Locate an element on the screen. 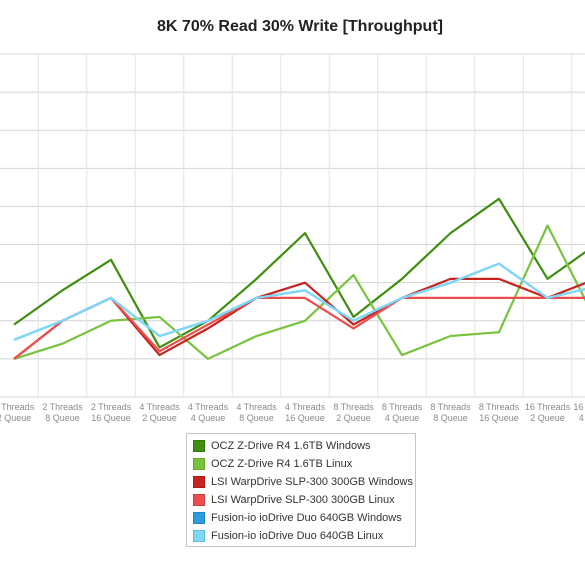 This screenshot has height=569, width=585. legend-label: LSI WarpDrive SLP-300 300GB Windows is located at coordinates (312, 482).